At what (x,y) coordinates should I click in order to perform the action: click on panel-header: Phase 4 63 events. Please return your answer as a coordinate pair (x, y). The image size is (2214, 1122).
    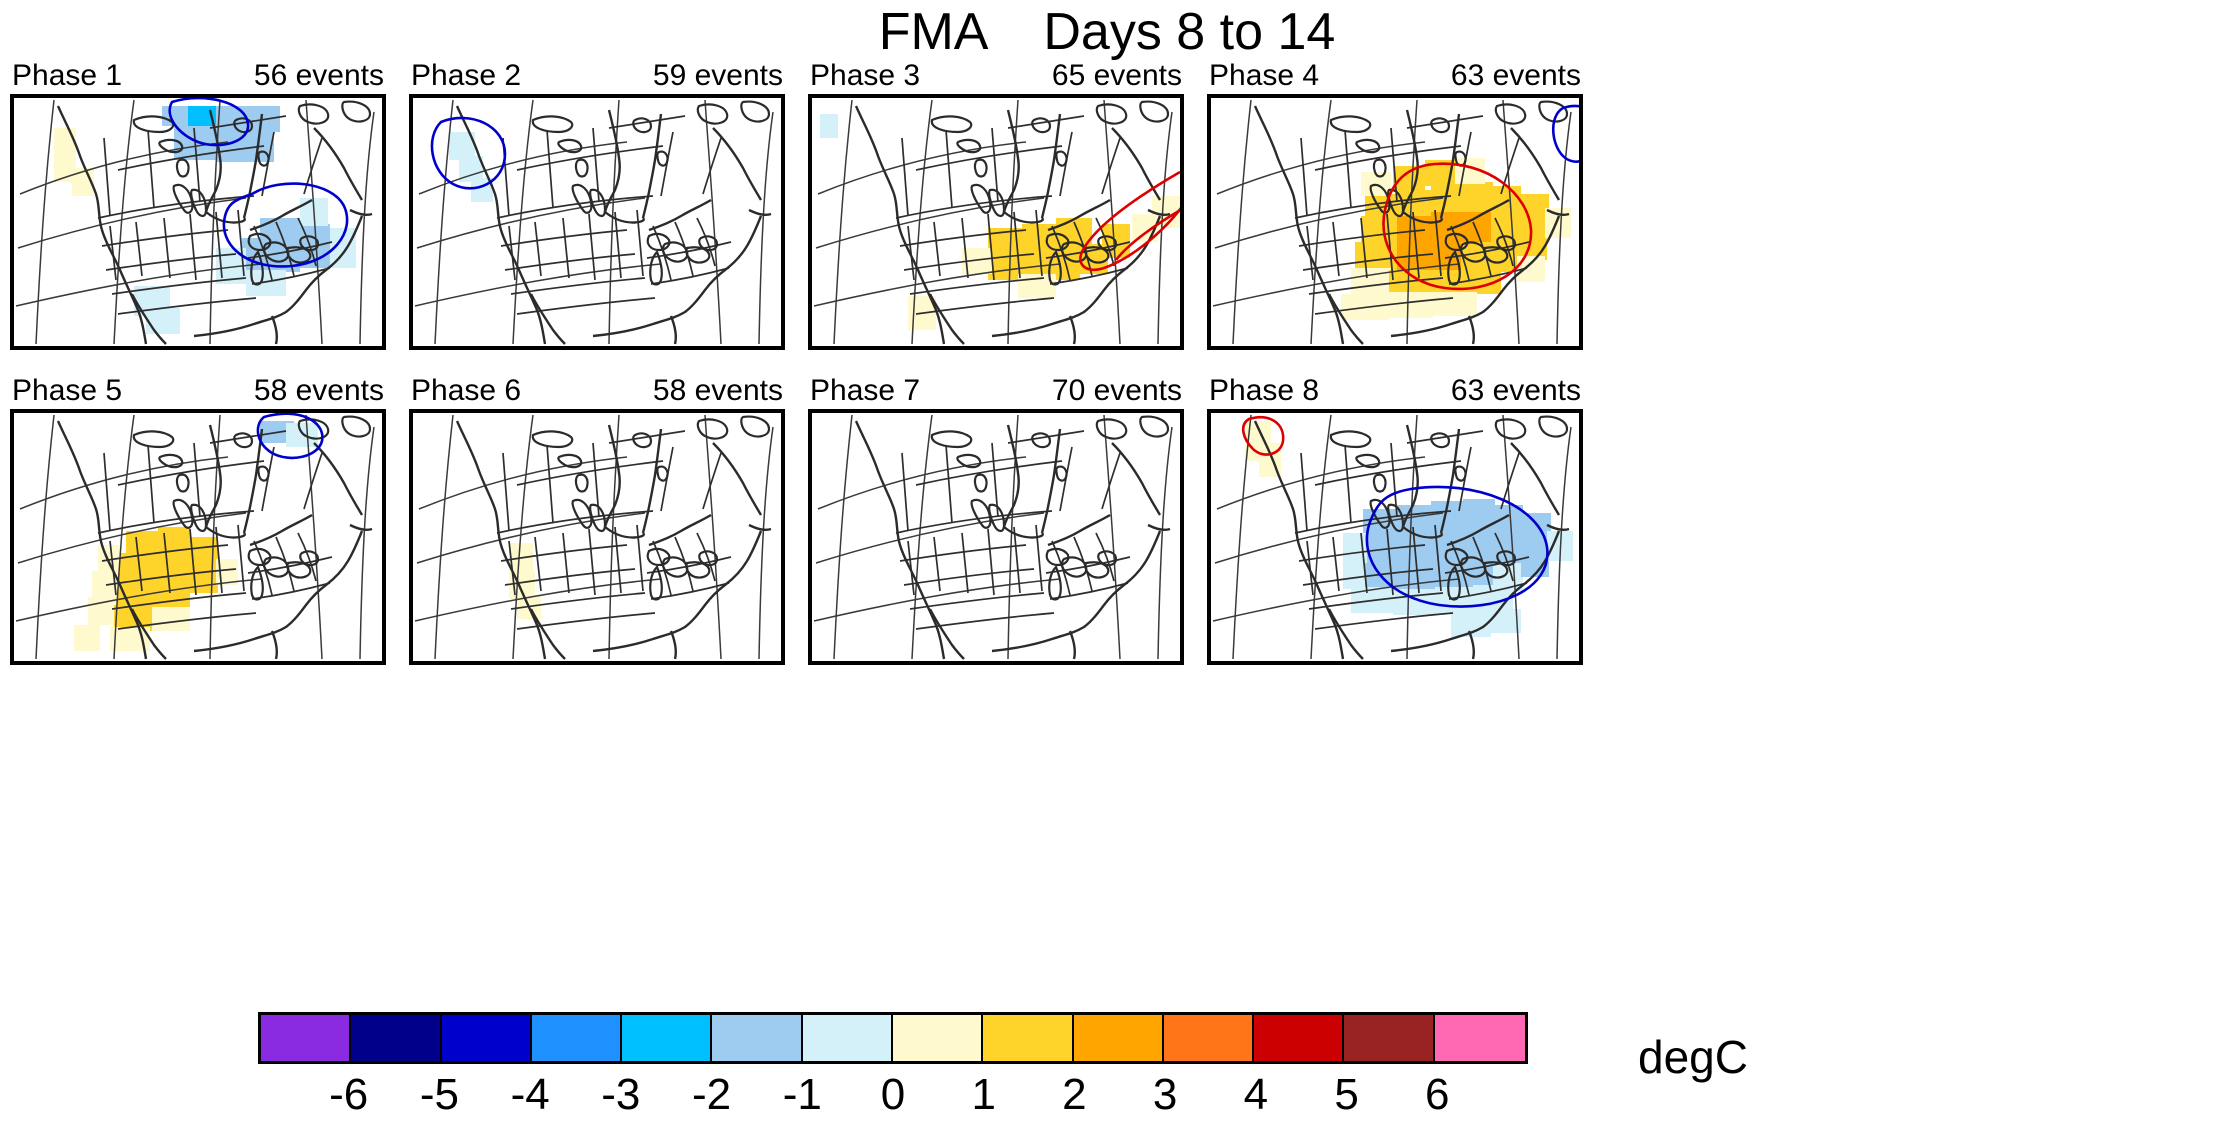
    Looking at the image, I should click on (1395, 76).